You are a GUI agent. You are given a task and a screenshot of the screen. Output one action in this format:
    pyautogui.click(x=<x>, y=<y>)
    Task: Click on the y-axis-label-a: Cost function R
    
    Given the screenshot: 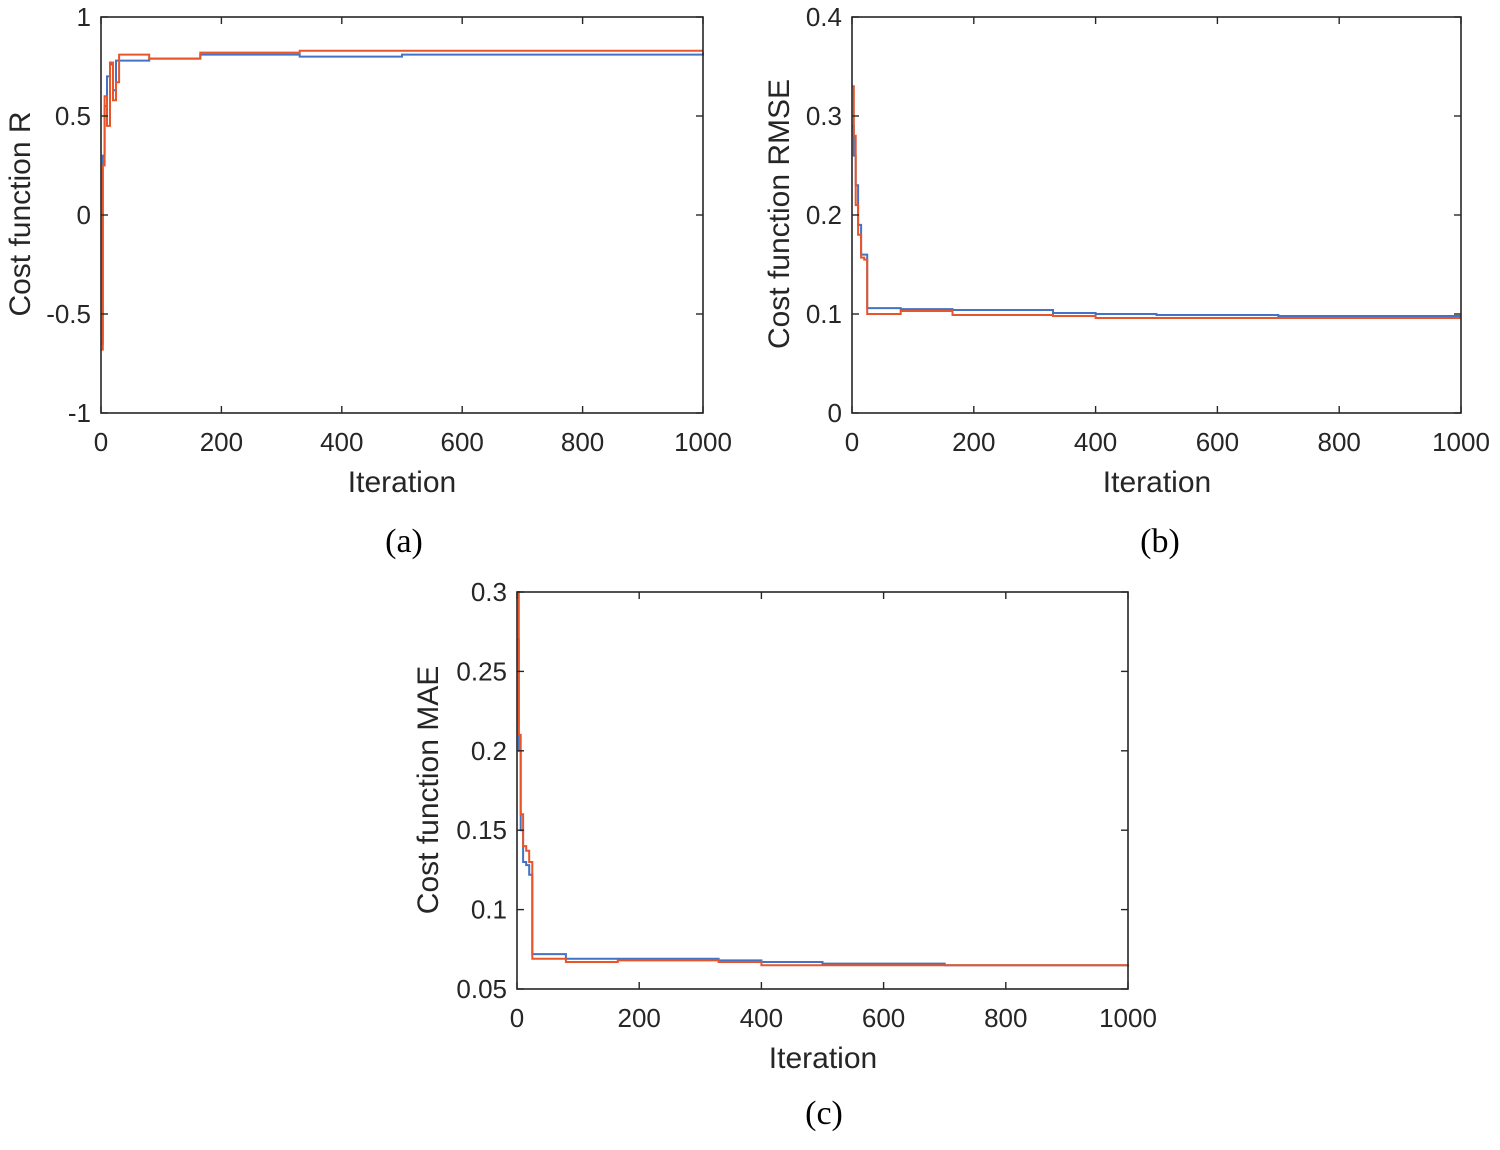 What is the action you would take?
    pyautogui.click(x=20, y=213)
    